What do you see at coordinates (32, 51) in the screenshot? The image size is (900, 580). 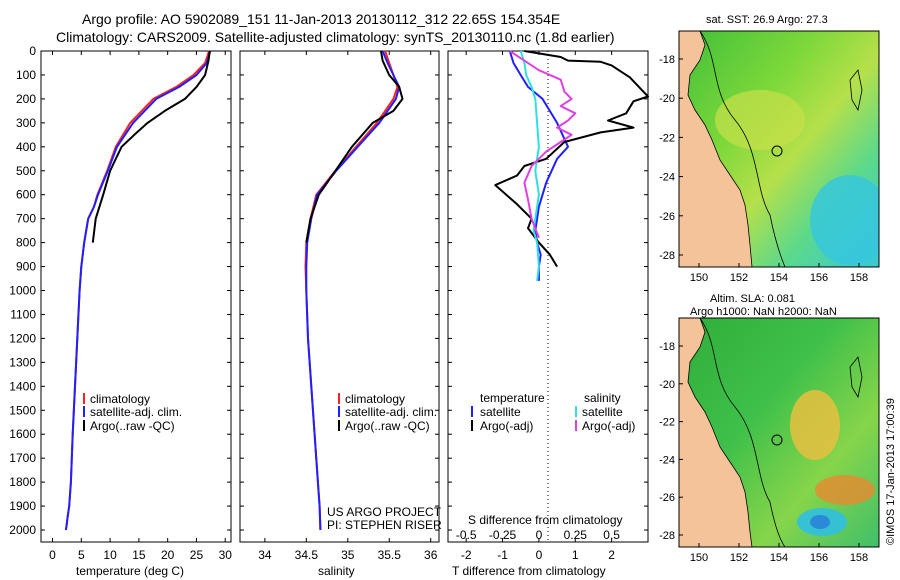 I see `y-tick-label: 0` at bounding box center [32, 51].